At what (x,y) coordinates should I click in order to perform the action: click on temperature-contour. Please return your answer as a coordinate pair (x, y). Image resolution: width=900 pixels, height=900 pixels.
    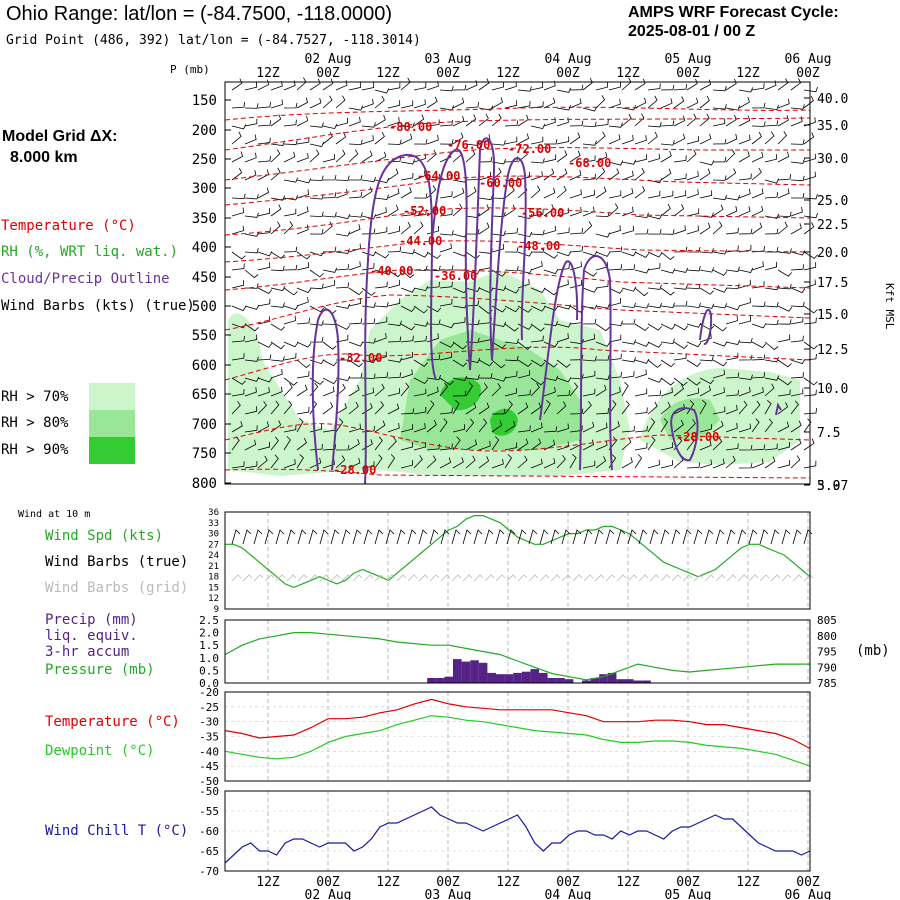
    Looking at the image, I should click on (517, 251).